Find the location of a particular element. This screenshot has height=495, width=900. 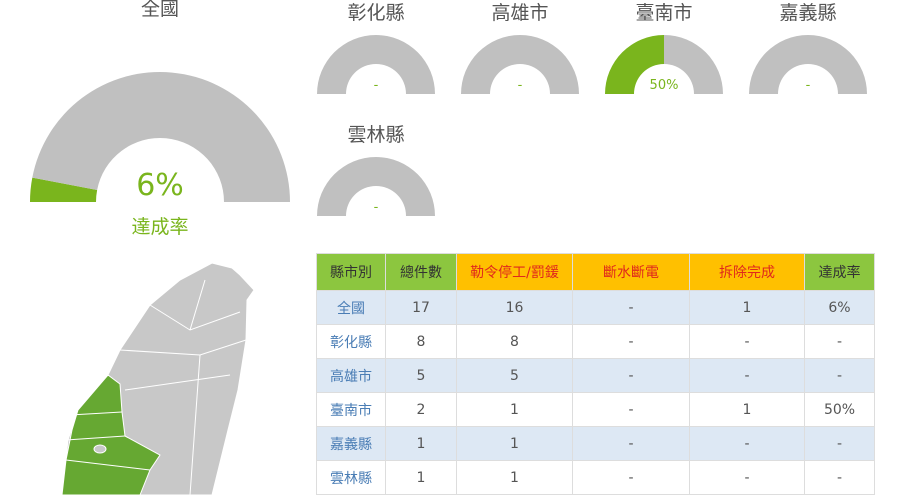

national-gauge is located at coordinates (160, 137).